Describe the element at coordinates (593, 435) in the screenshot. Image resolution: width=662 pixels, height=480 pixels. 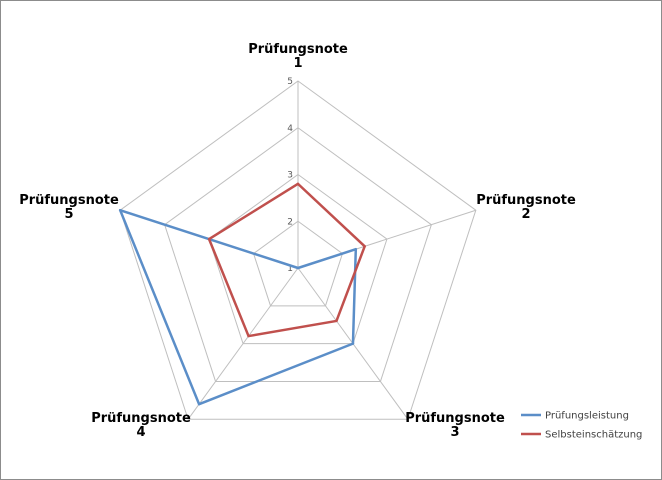
I see `legend-label-2: Selbsteinschätzung` at that location.